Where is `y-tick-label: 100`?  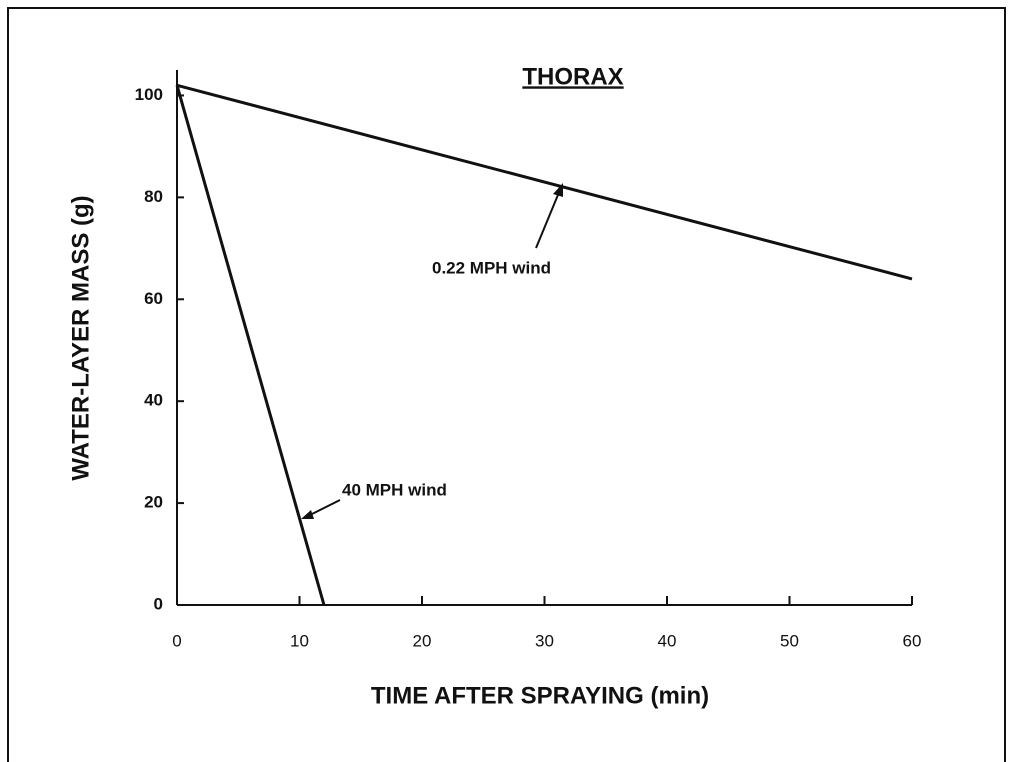
y-tick-label: 100 is located at coordinates (149, 94).